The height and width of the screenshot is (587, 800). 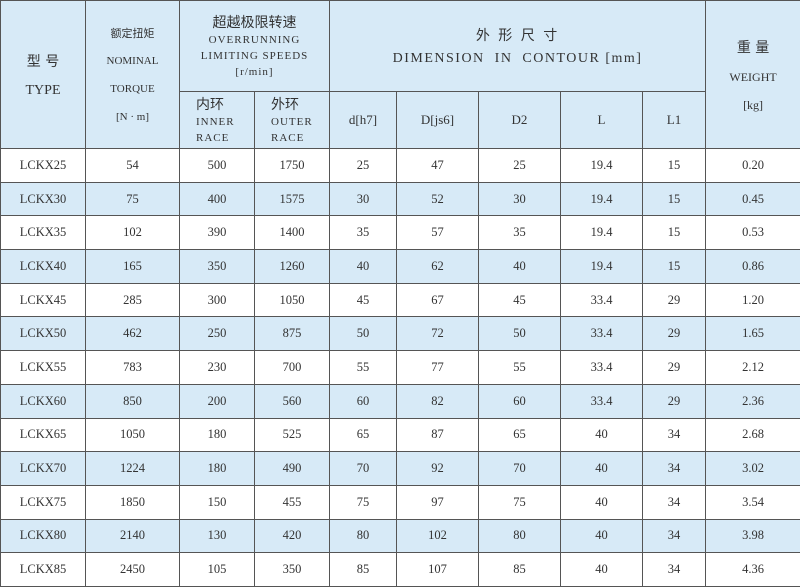 I want to click on header-outer-cn: 外环, so click(x=300, y=104).